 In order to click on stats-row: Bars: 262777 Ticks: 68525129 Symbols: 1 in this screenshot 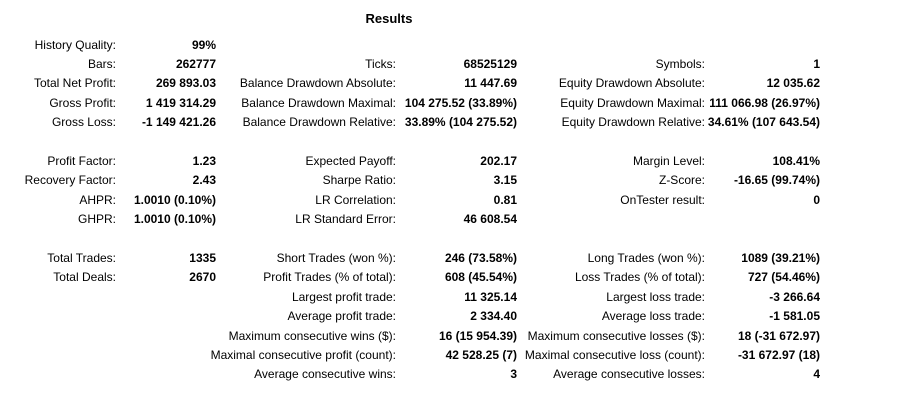, I will do `click(454, 63)`.